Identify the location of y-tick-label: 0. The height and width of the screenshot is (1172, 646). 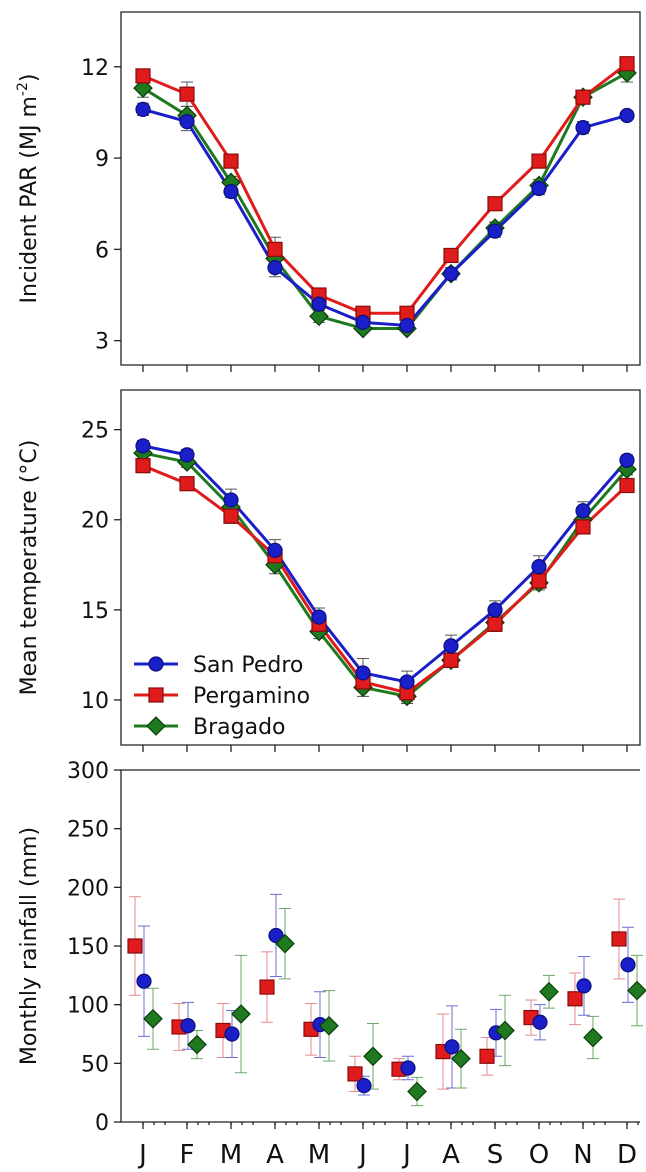
(102, 1123).